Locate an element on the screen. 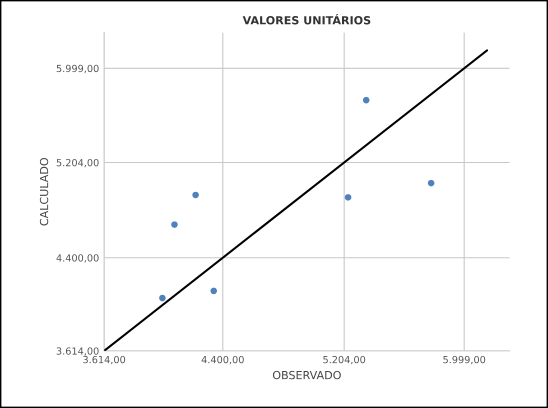  y-tick-label: 3.614,00 is located at coordinates (77, 351).